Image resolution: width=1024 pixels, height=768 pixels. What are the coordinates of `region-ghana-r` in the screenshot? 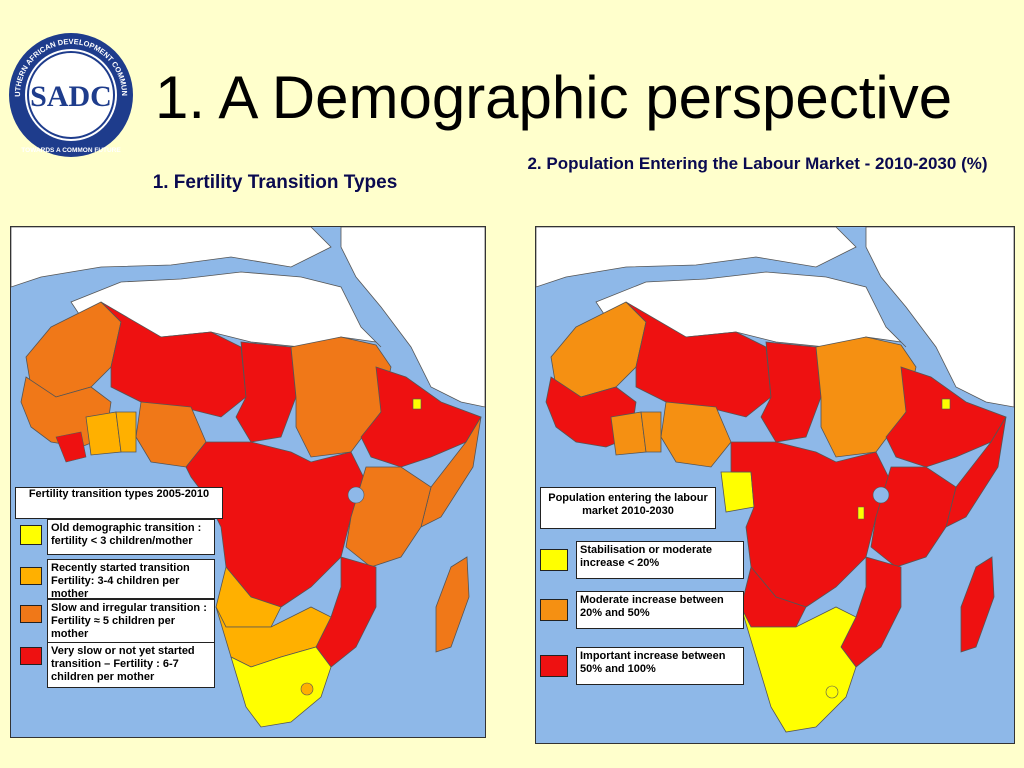 It's located at (651, 432).